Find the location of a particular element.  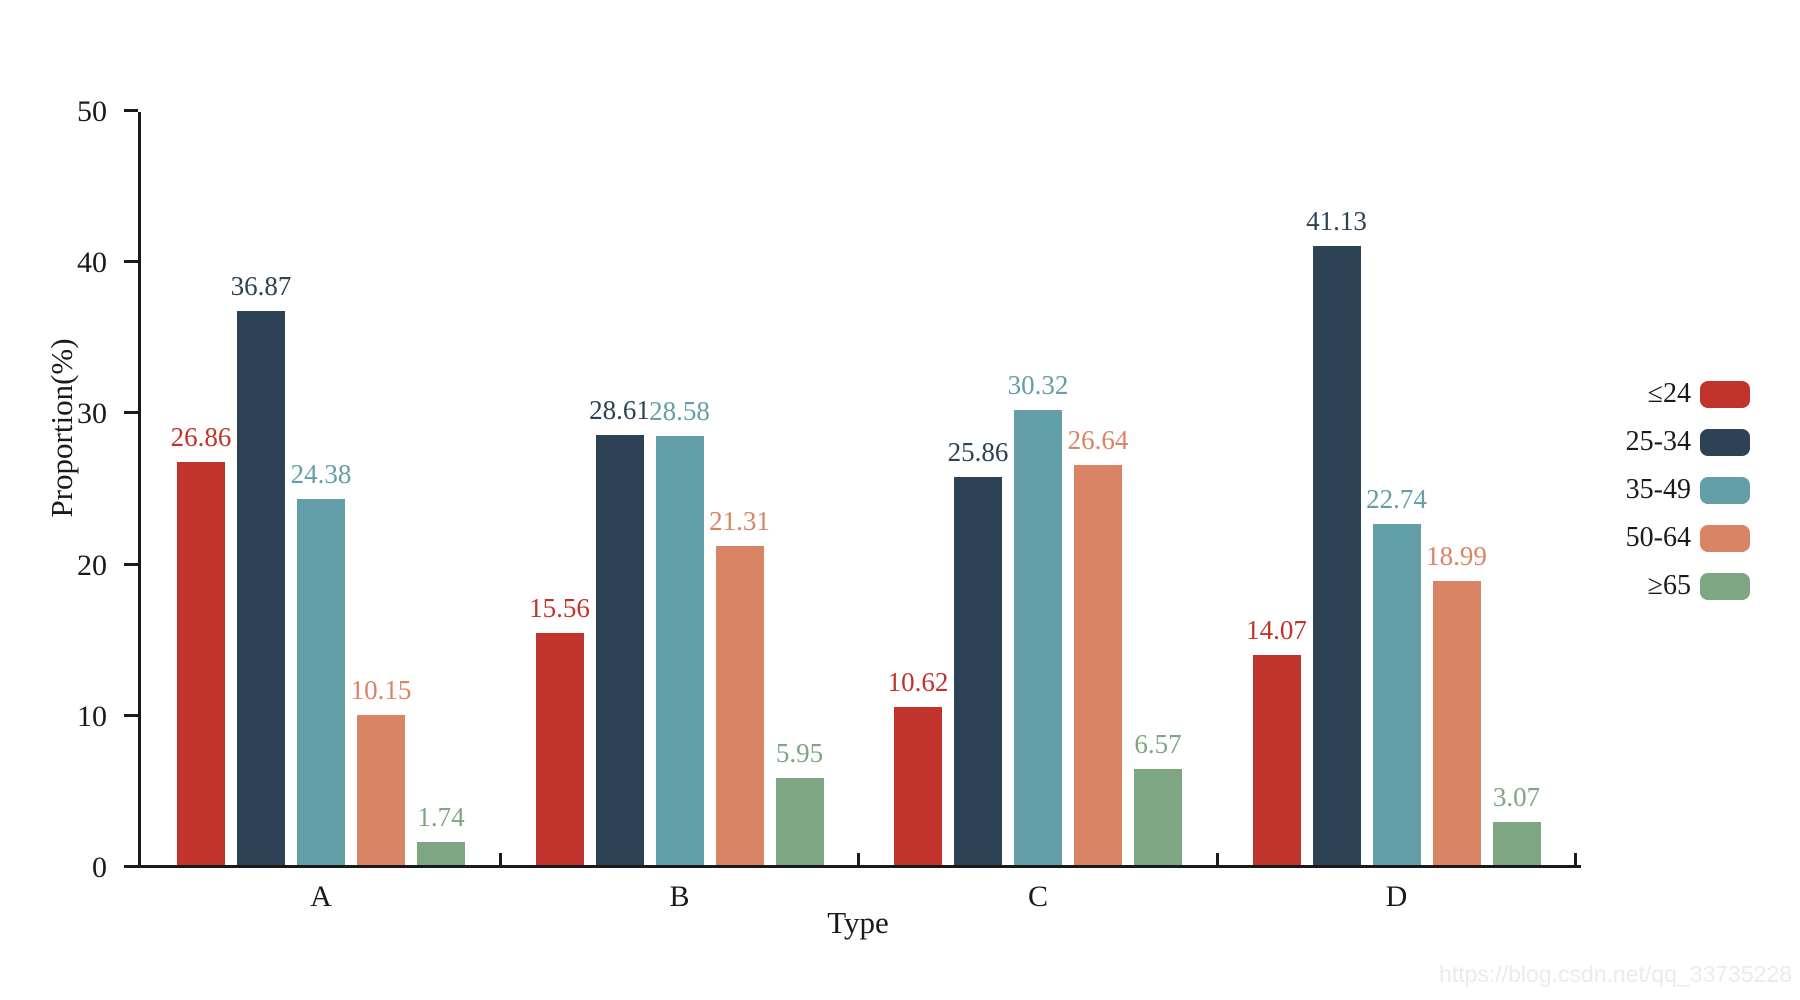

y-tick-label: 0 is located at coordinates (99, 867).